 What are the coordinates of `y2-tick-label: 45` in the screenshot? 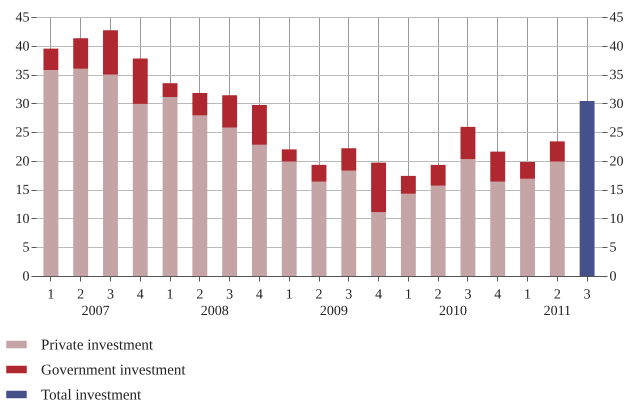 It's located at (617, 18).